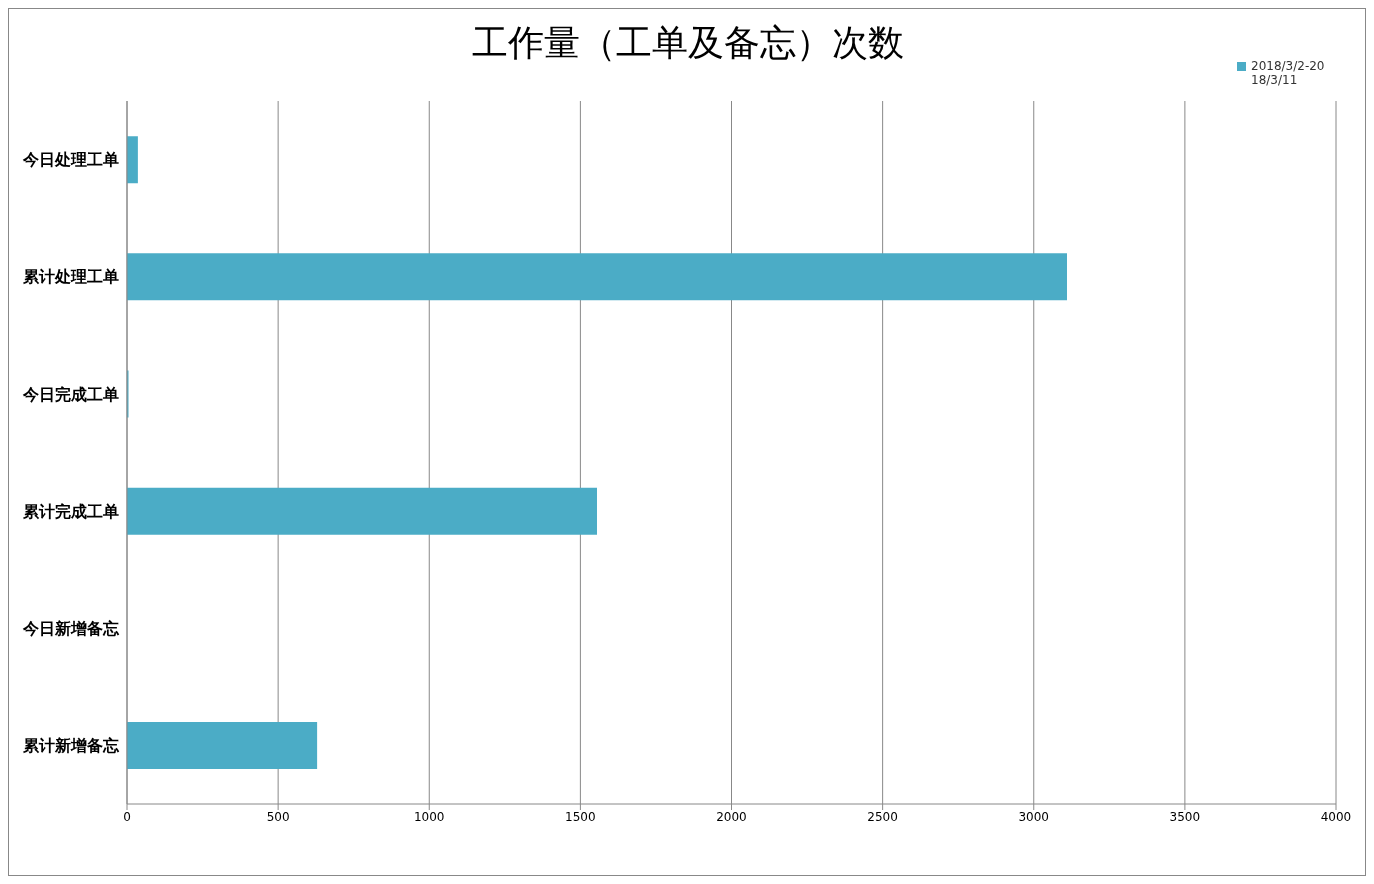  Describe the element at coordinates (70, 160) in the screenshot. I see `y-tick-label: 今日处理工单` at that location.